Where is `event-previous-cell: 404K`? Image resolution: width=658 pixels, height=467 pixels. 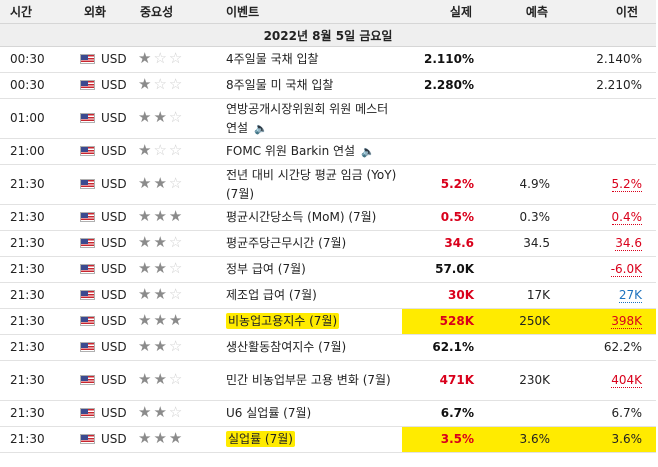 event-previous-cell: 404K is located at coordinates (614, 380).